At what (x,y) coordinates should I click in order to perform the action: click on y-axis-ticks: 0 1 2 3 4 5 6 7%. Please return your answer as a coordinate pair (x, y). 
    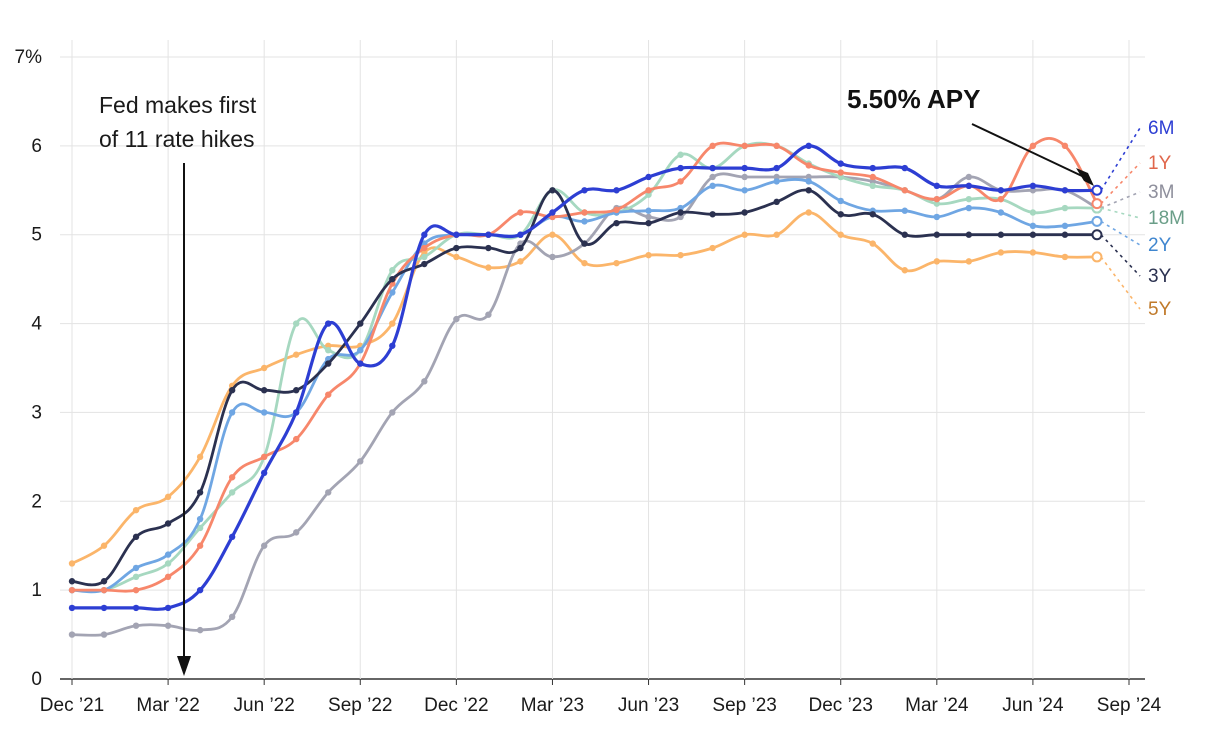
    Looking at the image, I should click on (29, 368).